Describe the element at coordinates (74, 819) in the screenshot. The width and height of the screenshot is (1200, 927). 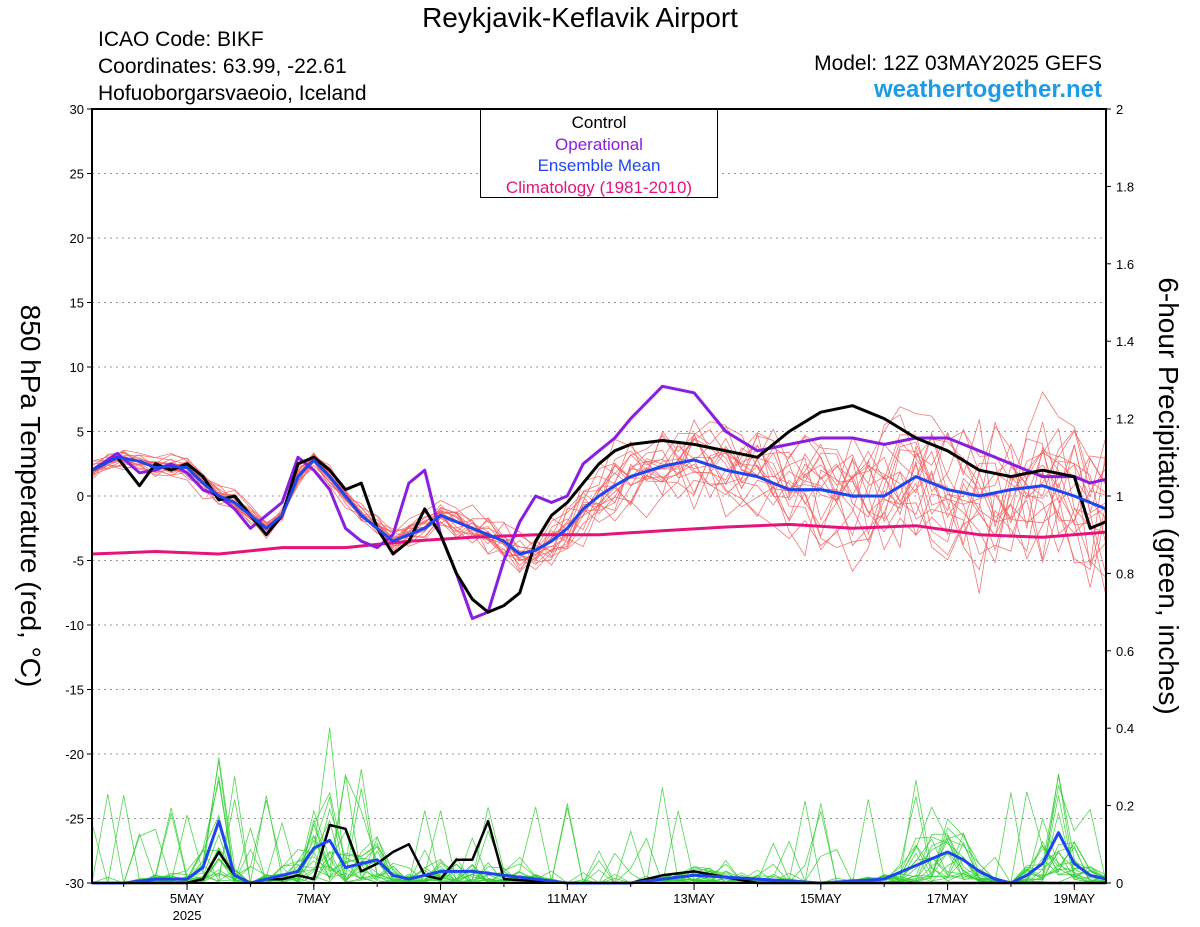
I see `left-tick-label: -25` at that location.